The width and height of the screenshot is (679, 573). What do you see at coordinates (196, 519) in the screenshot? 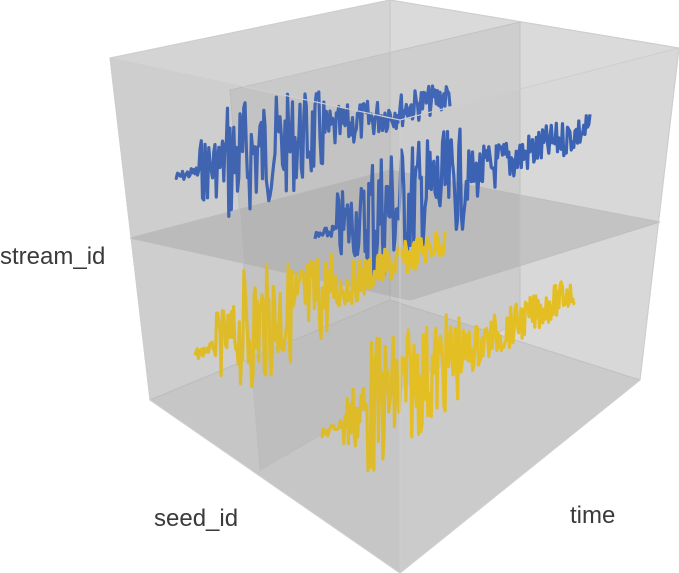
I see `seed-id-axis-label: seed_id` at bounding box center [196, 519].